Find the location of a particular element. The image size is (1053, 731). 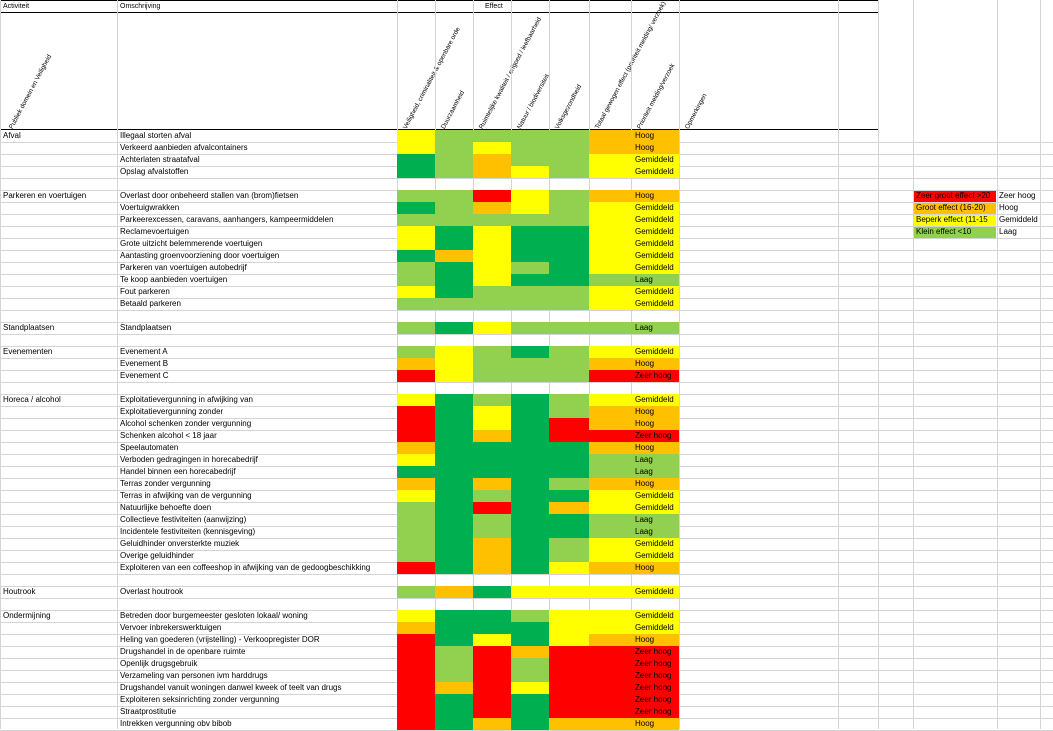

row-description: Alcohol schenken zonder vergunning is located at coordinates (186, 423).